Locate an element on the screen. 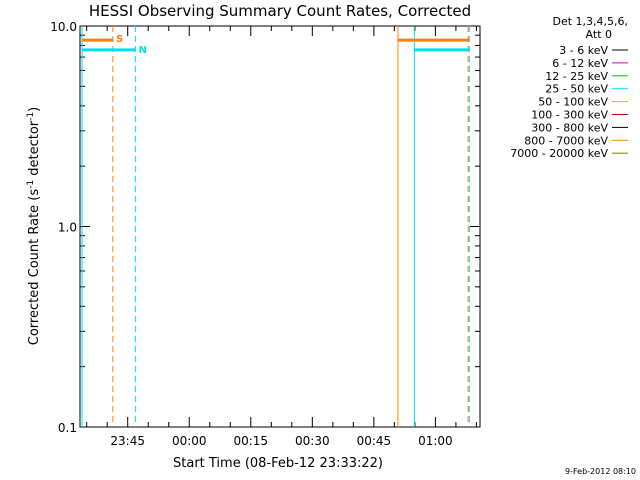  y-tick-label: 10.0 is located at coordinates (63, 27).